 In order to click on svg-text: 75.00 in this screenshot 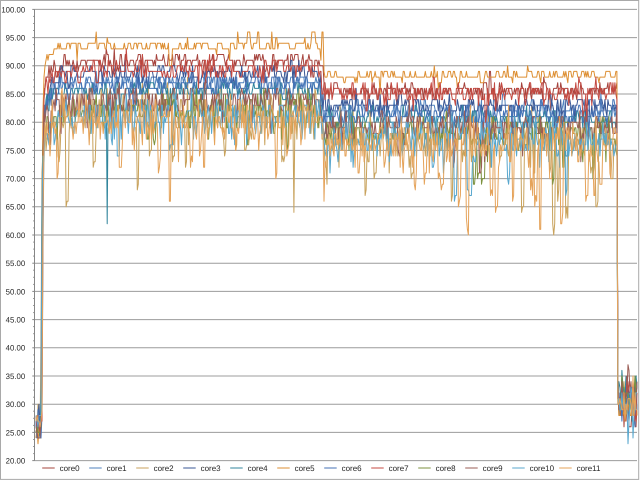, I will do `click(16, 150)`.